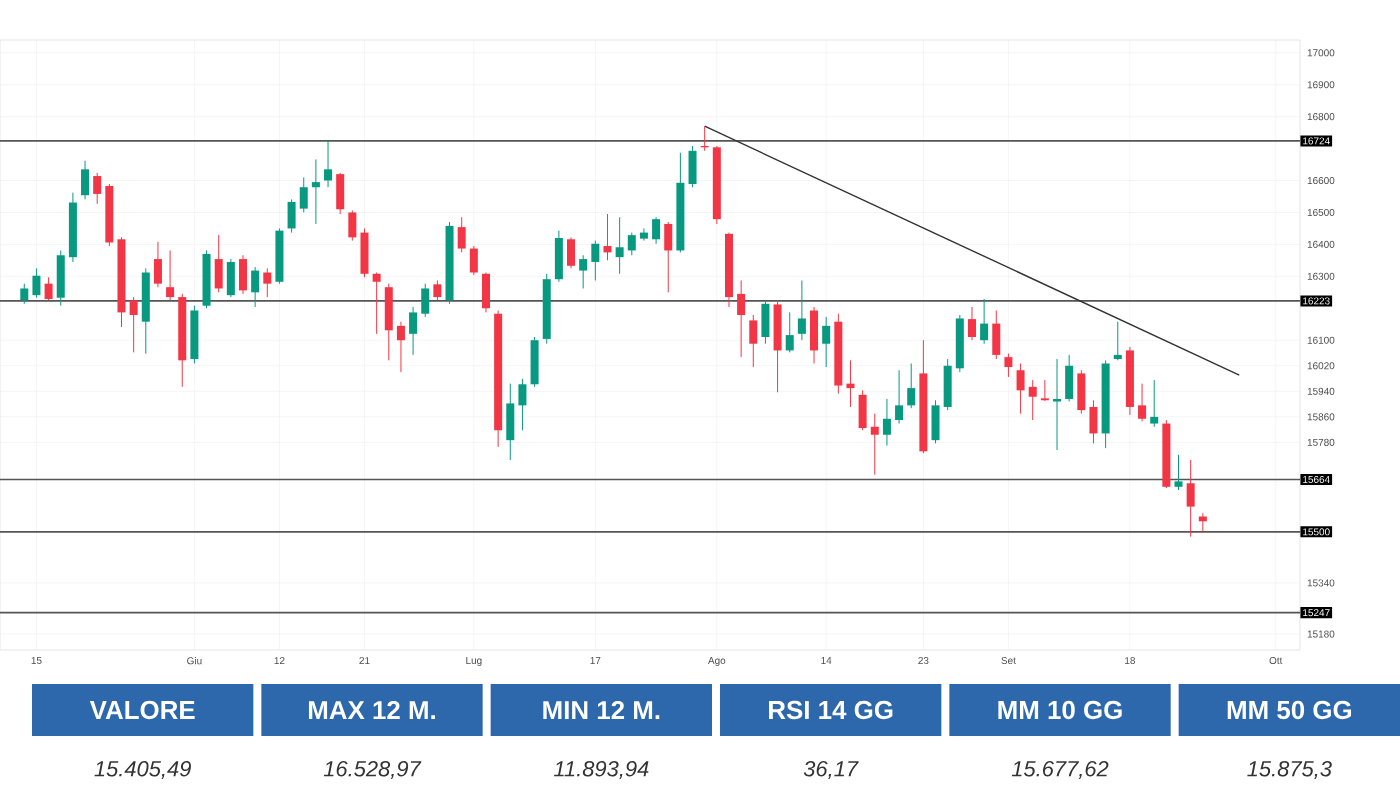  I want to click on text: 11.893,94, so click(601, 770).